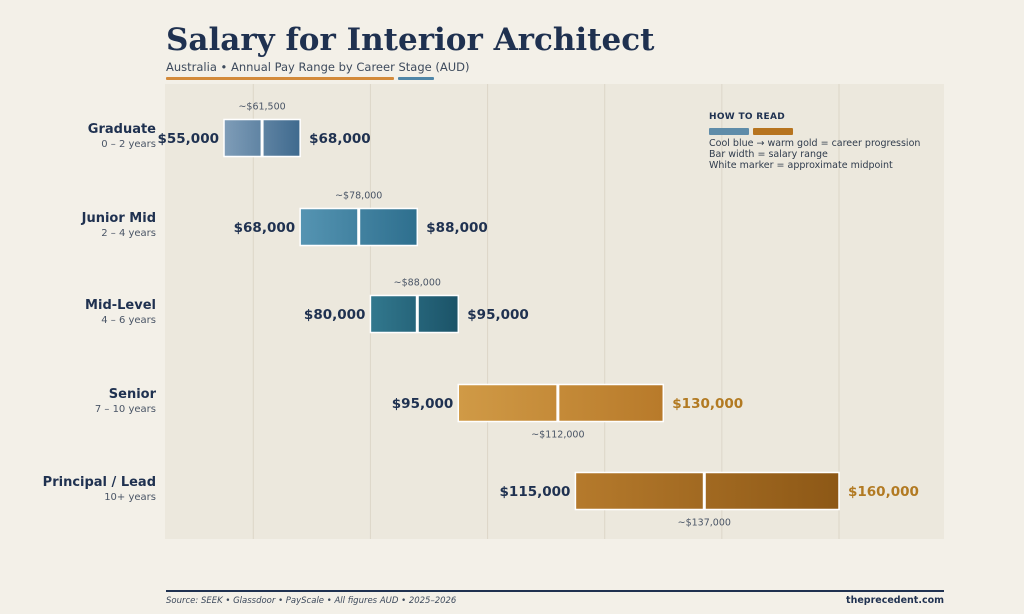 This screenshot has width=1024, height=614. I want to click on legend-title: HOW TO READ, so click(747, 117).